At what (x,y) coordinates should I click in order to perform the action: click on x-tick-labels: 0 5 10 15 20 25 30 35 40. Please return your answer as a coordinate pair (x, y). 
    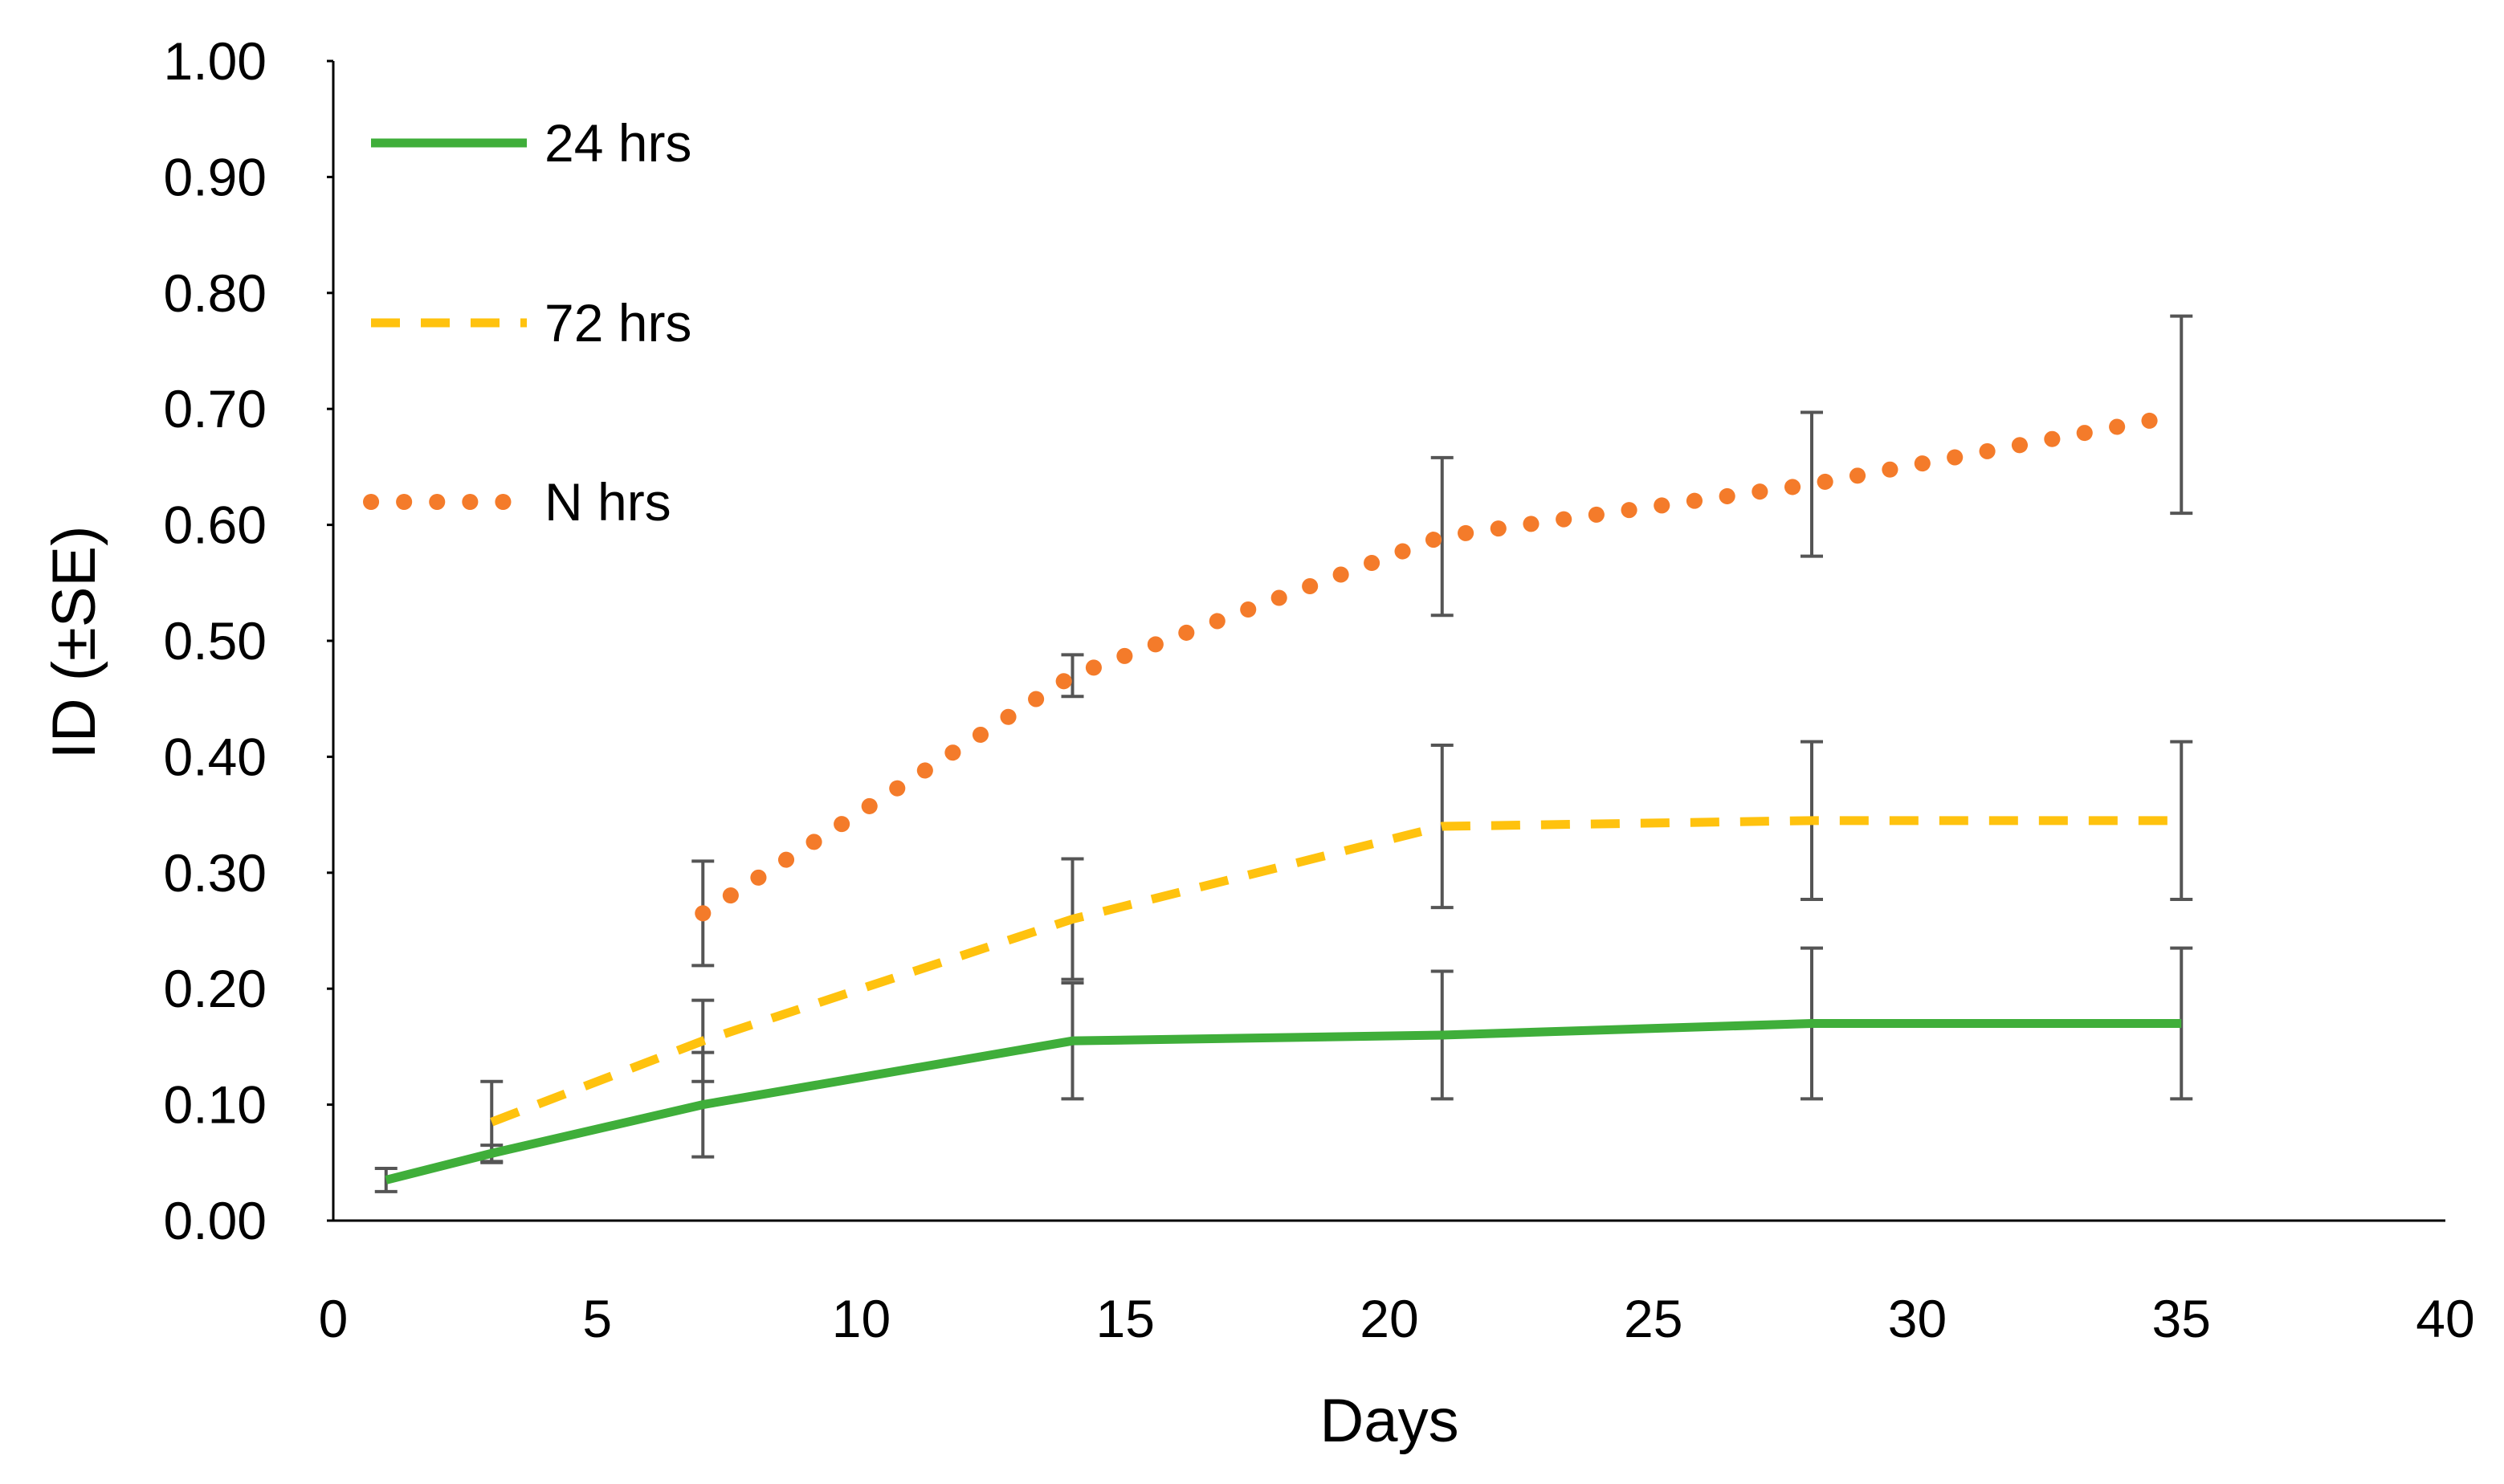
    Looking at the image, I should click on (1397, 1318).